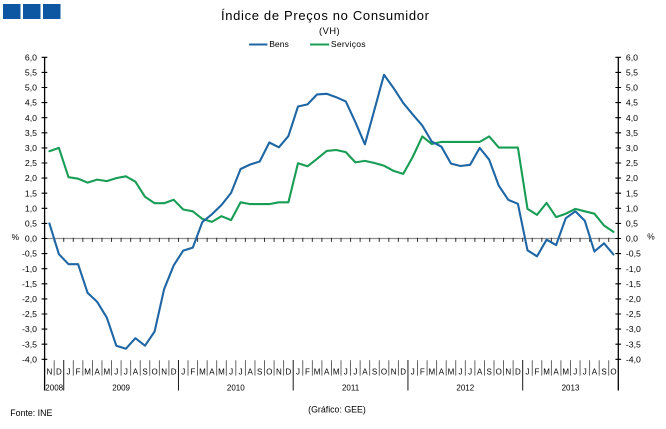 Image resolution: width=666 pixels, height=429 pixels. Describe the element at coordinates (465, 387) in the screenshot. I see `svg-text: 2012` at that location.